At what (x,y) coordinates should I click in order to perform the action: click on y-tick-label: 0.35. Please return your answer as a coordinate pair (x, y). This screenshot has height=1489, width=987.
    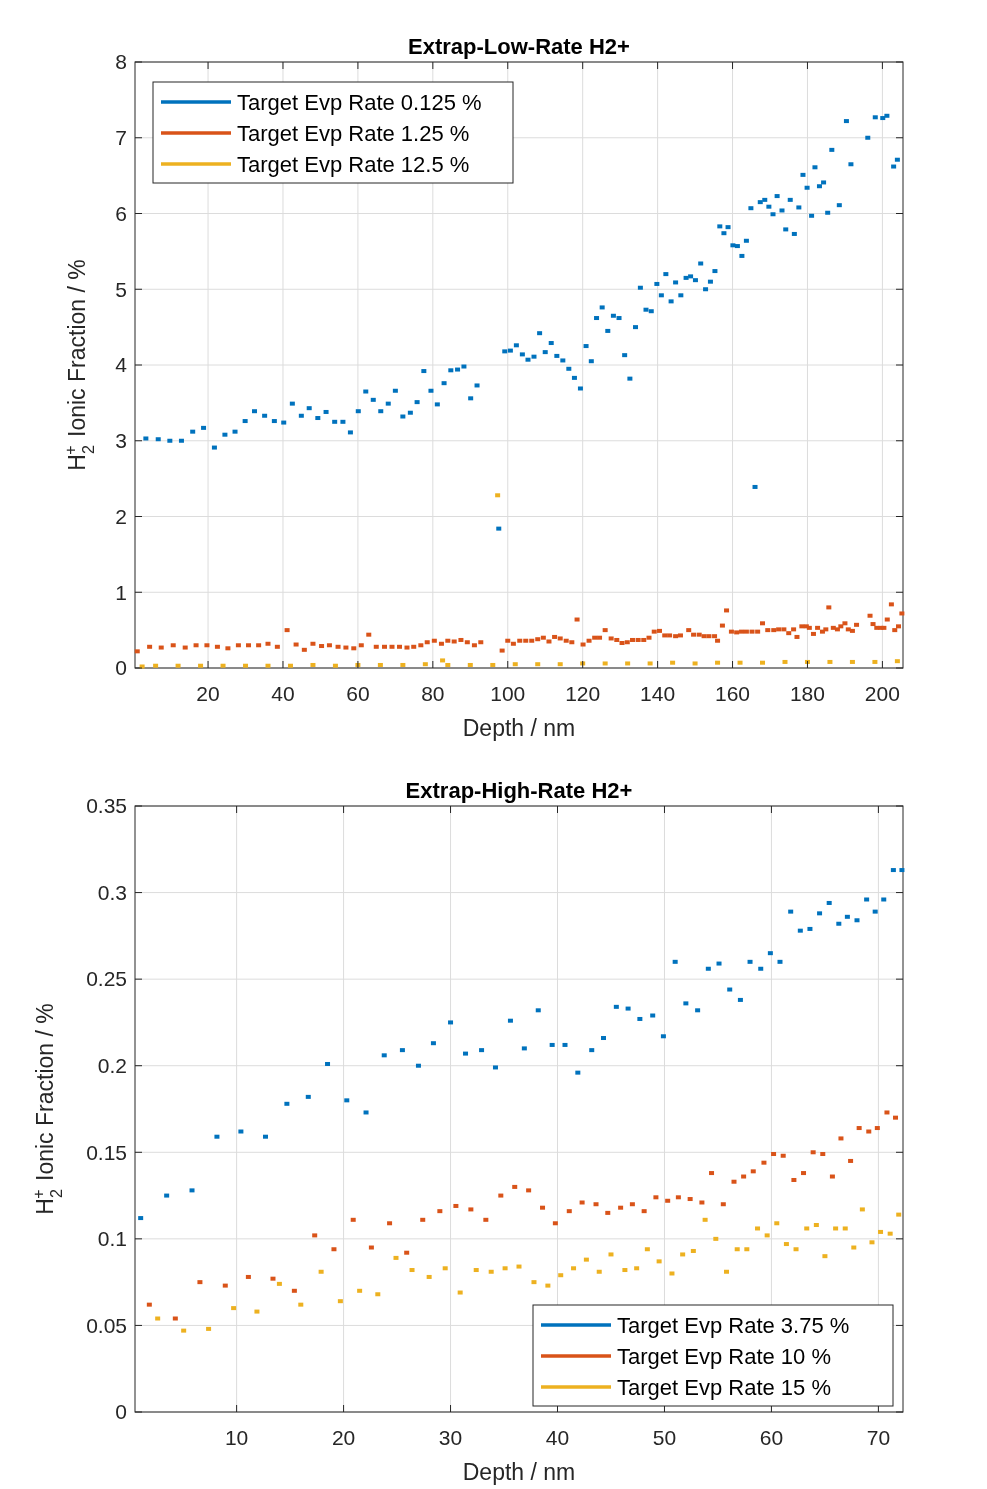
    Looking at the image, I should click on (106, 806).